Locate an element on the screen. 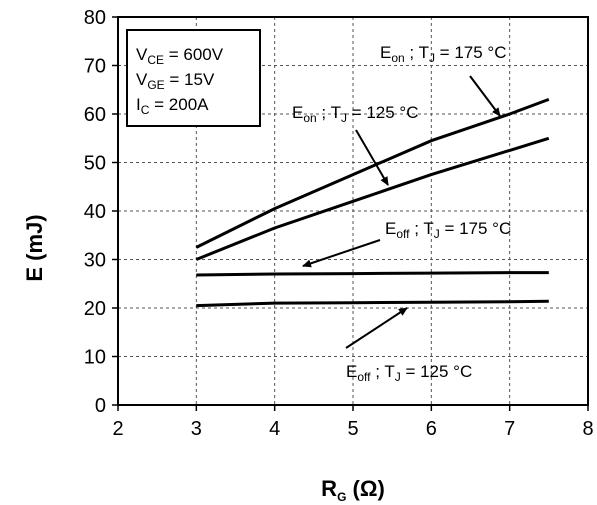 The image size is (597, 505). x-tick-label: 4 is located at coordinates (274, 429).